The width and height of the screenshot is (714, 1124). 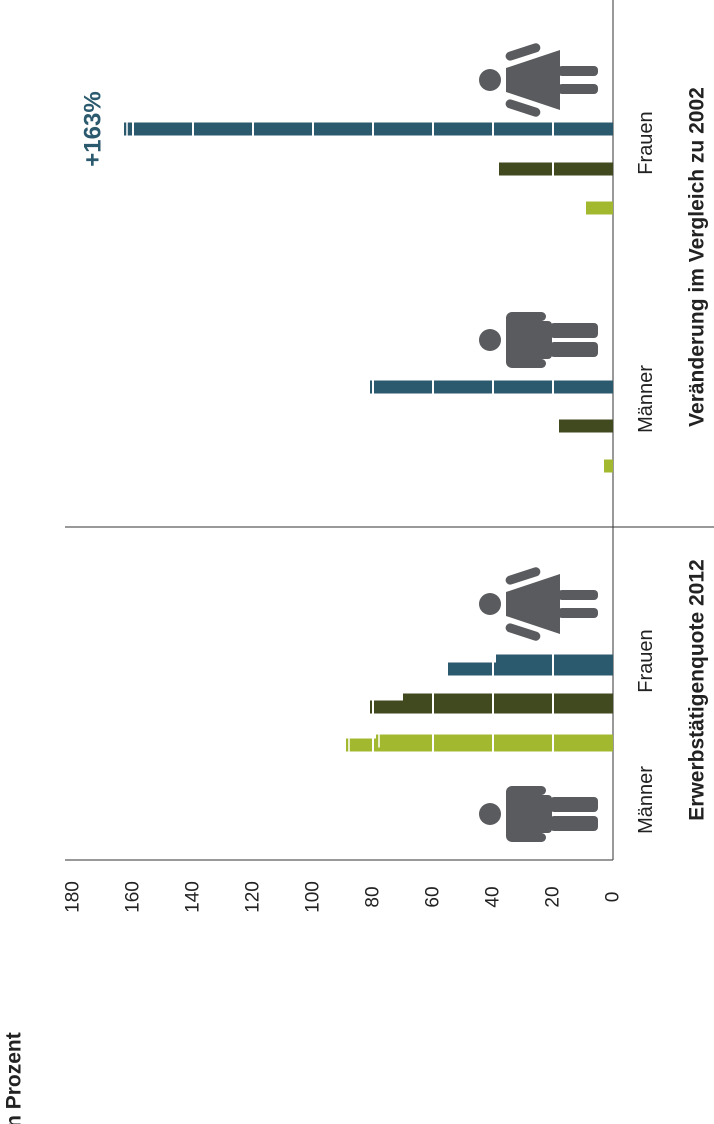 I want to click on tick-label-40: 40, so click(x=493, y=896).